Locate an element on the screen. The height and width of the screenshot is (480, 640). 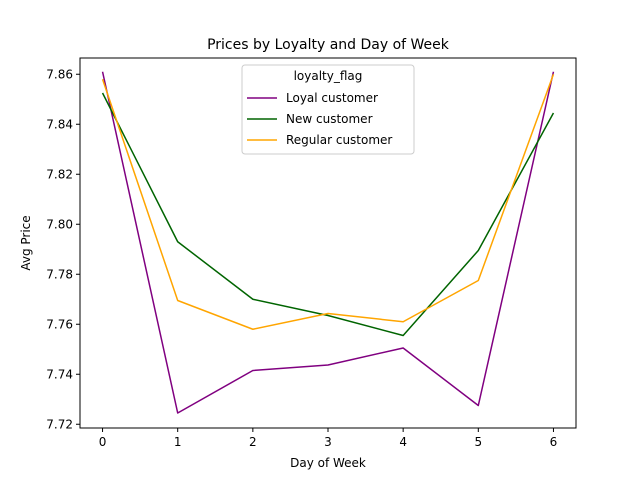
y-tick-label: 7.72 is located at coordinates (59, 424).